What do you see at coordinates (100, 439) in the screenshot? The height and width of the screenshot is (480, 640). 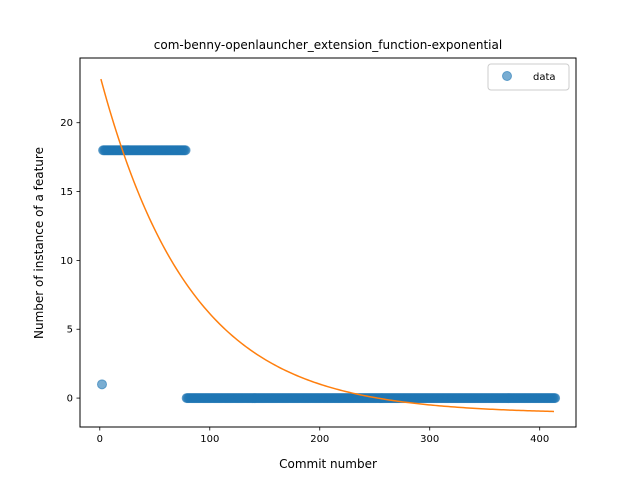 I see `x-tick-label: 0` at bounding box center [100, 439].